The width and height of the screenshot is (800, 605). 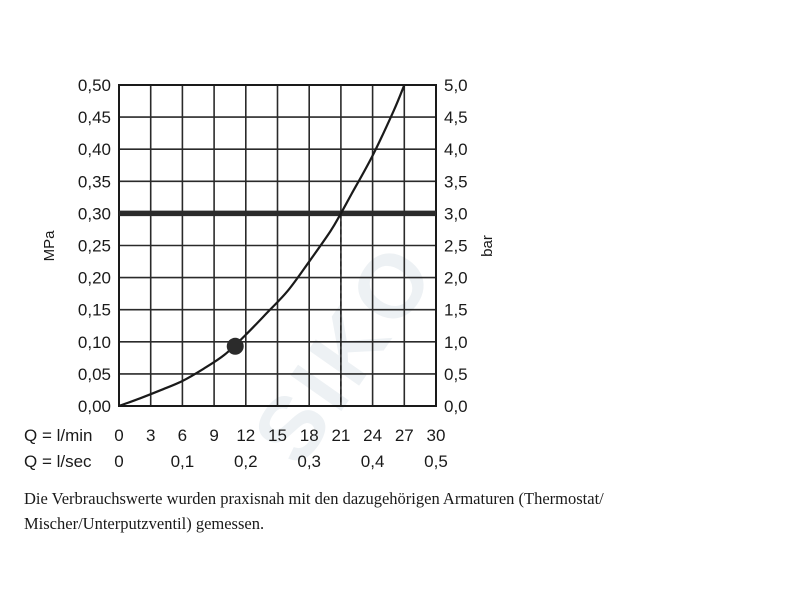 What do you see at coordinates (456, 213) in the screenshot?
I see `y-right-tick-label: 3,0` at bounding box center [456, 213].